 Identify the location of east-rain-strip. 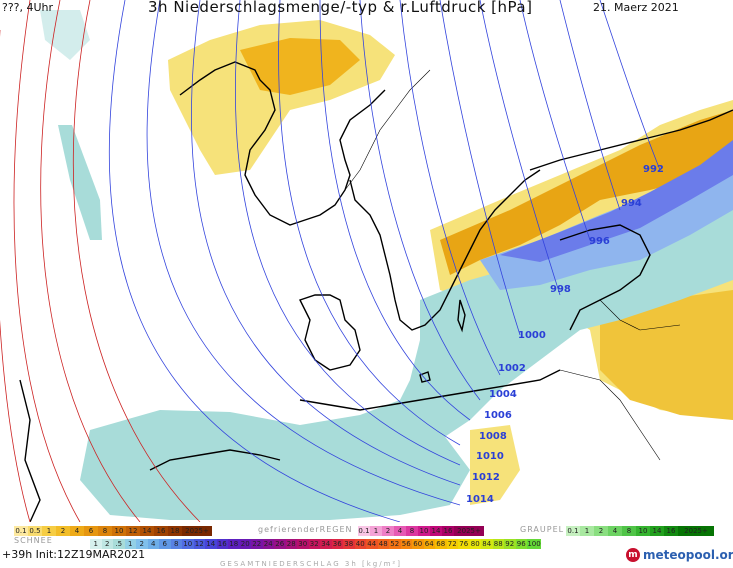
(495, 465).